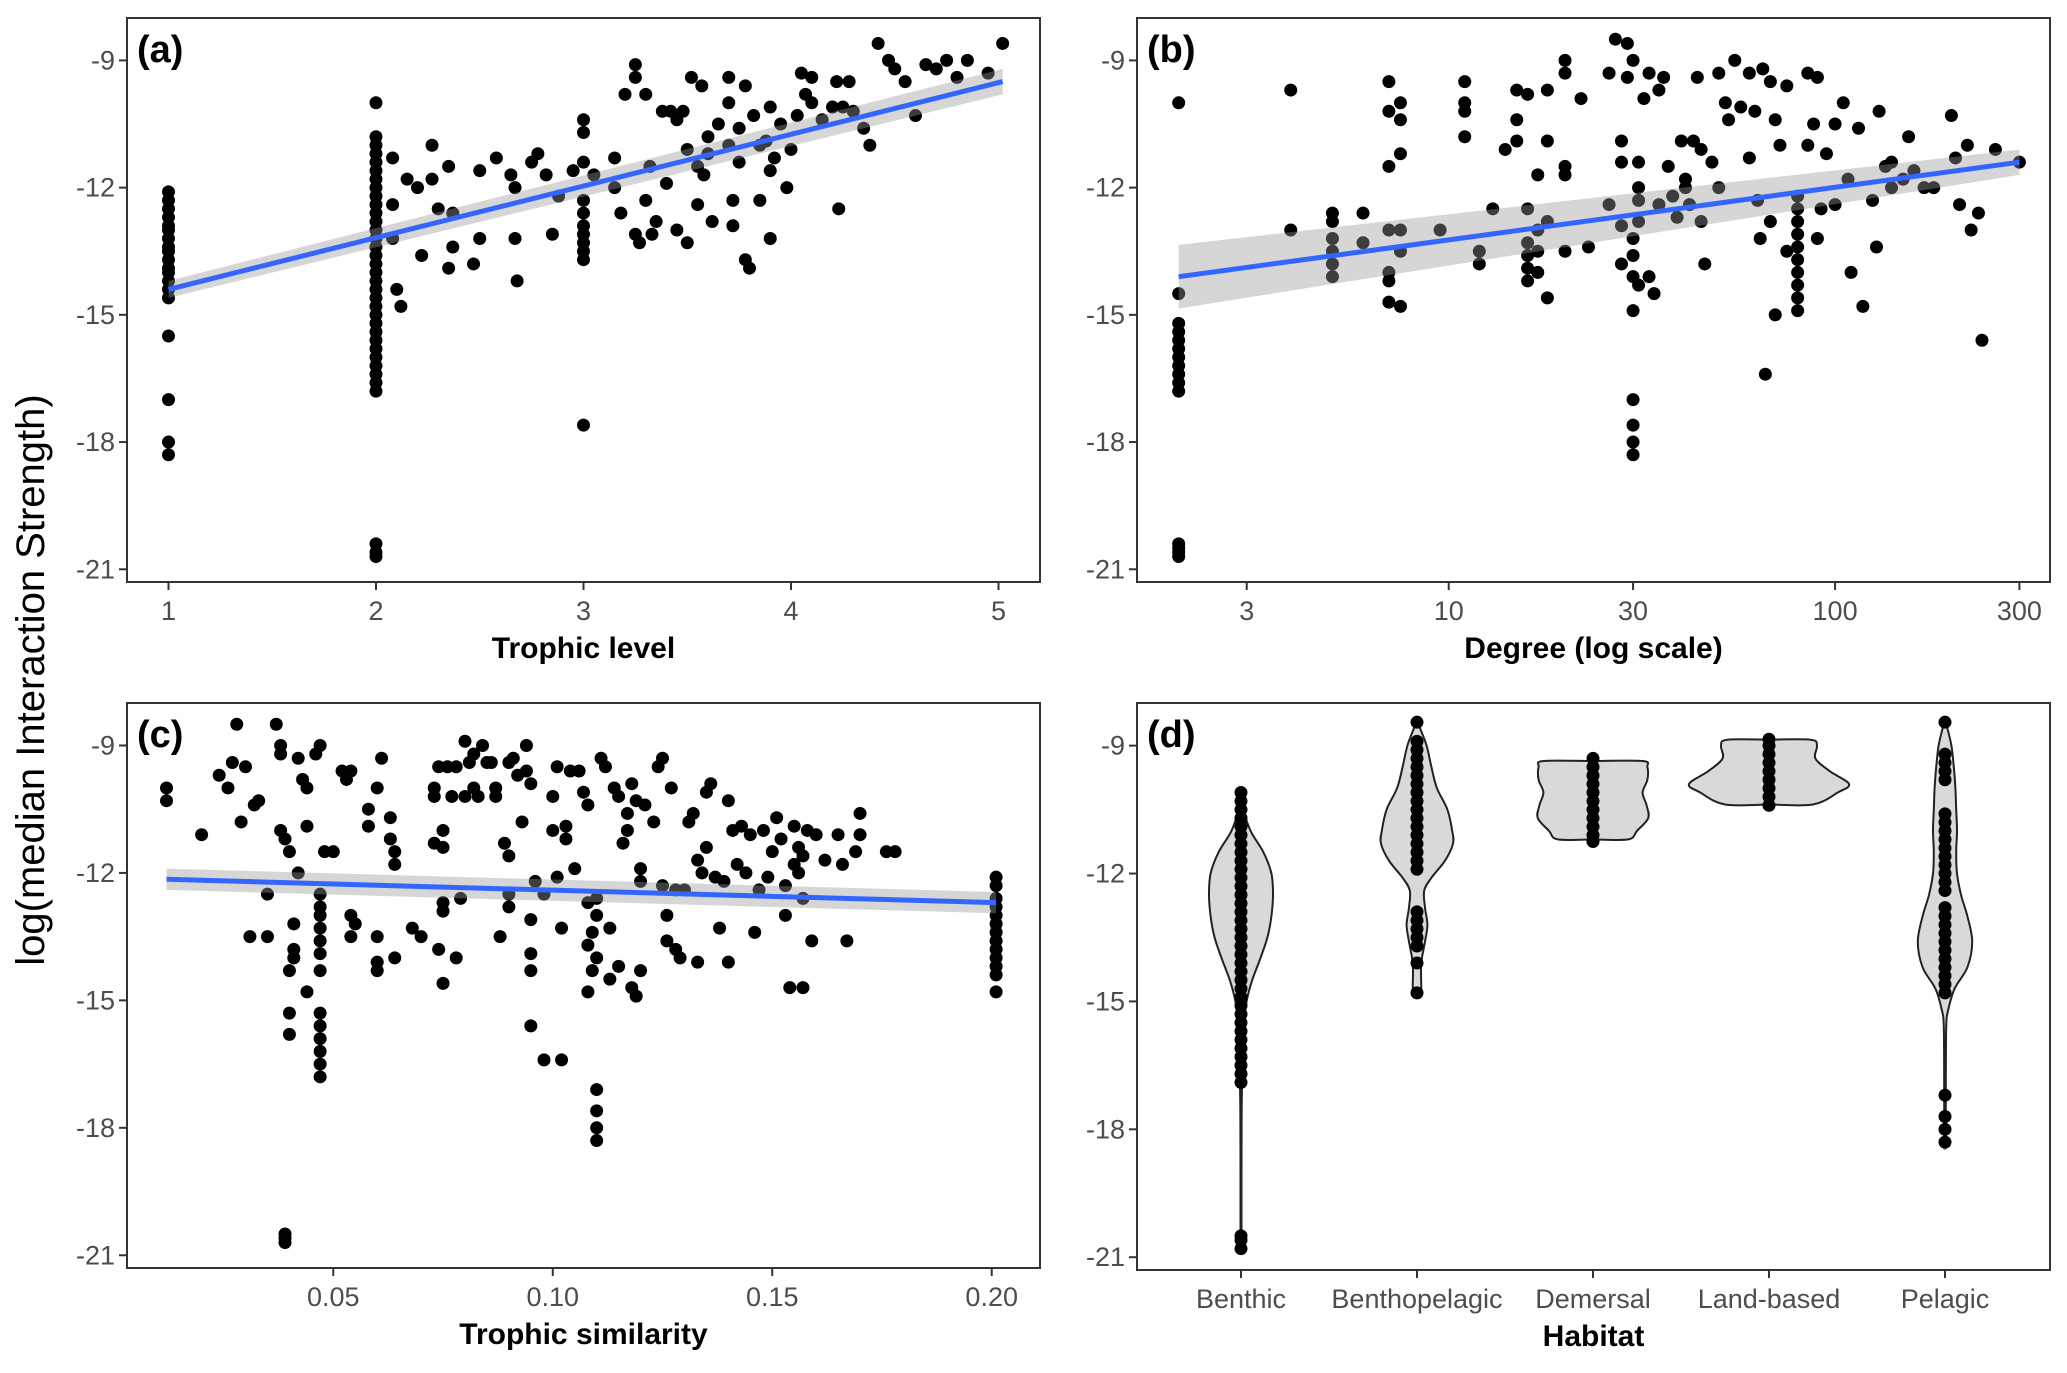 The width and height of the screenshot is (2067, 1373). Describe the element at coordinates (998, 611) in the screenshot. I see `x-tick-label: 5` at that location.